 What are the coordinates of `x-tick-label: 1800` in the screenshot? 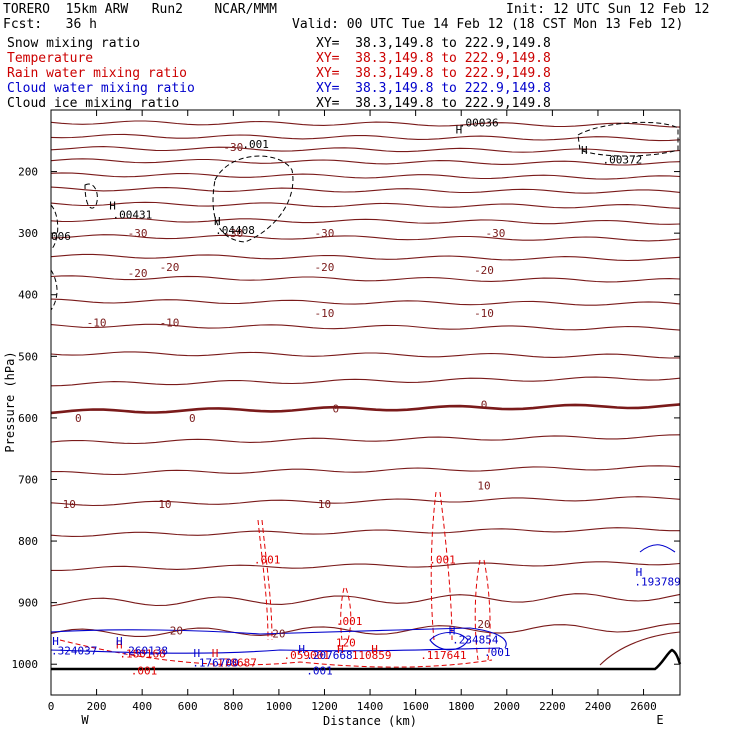 It's located at (461, 706).